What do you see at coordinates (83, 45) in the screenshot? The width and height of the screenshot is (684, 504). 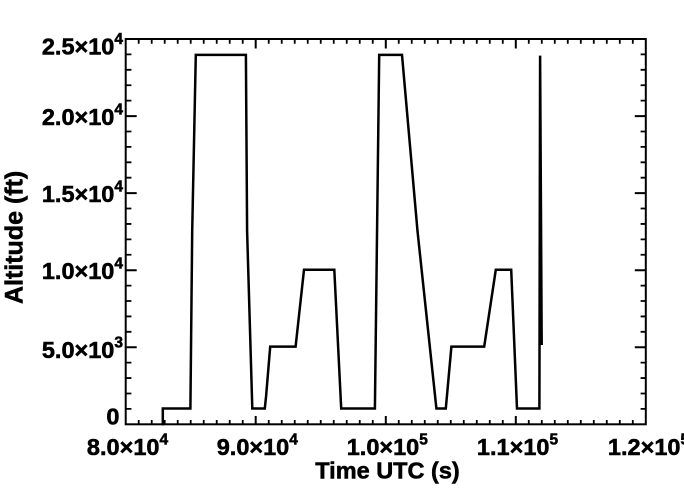 I see `svg-text: 2.5×10⁴` at bounding box center [83, 45].